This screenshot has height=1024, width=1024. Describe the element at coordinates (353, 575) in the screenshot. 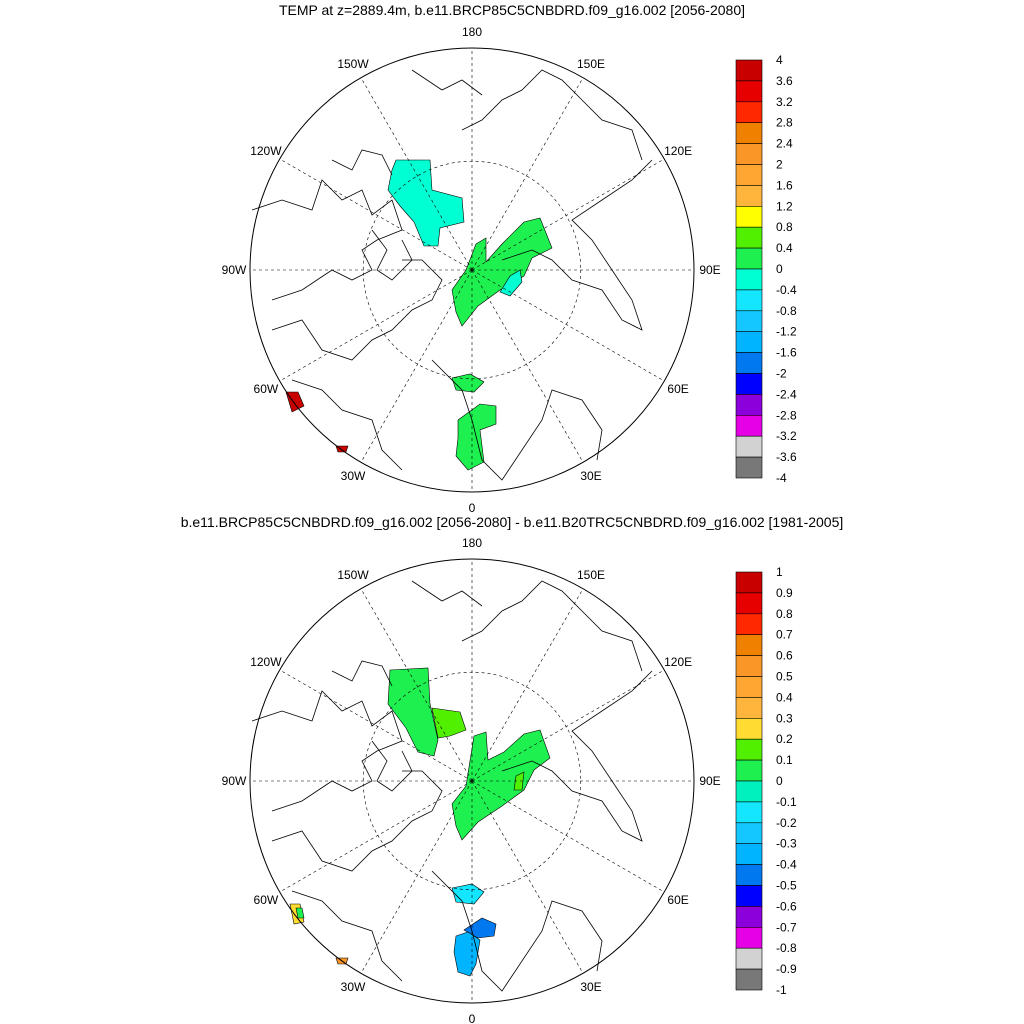

I see `longitude-label: 150W` at that location.